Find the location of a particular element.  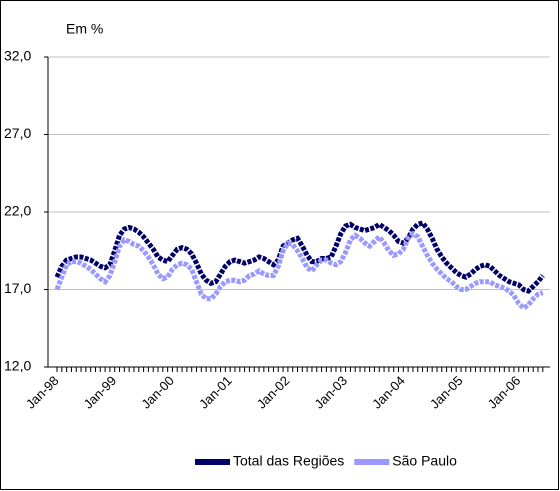

y-unit-label: Em % is located at coordinates (84, 29).